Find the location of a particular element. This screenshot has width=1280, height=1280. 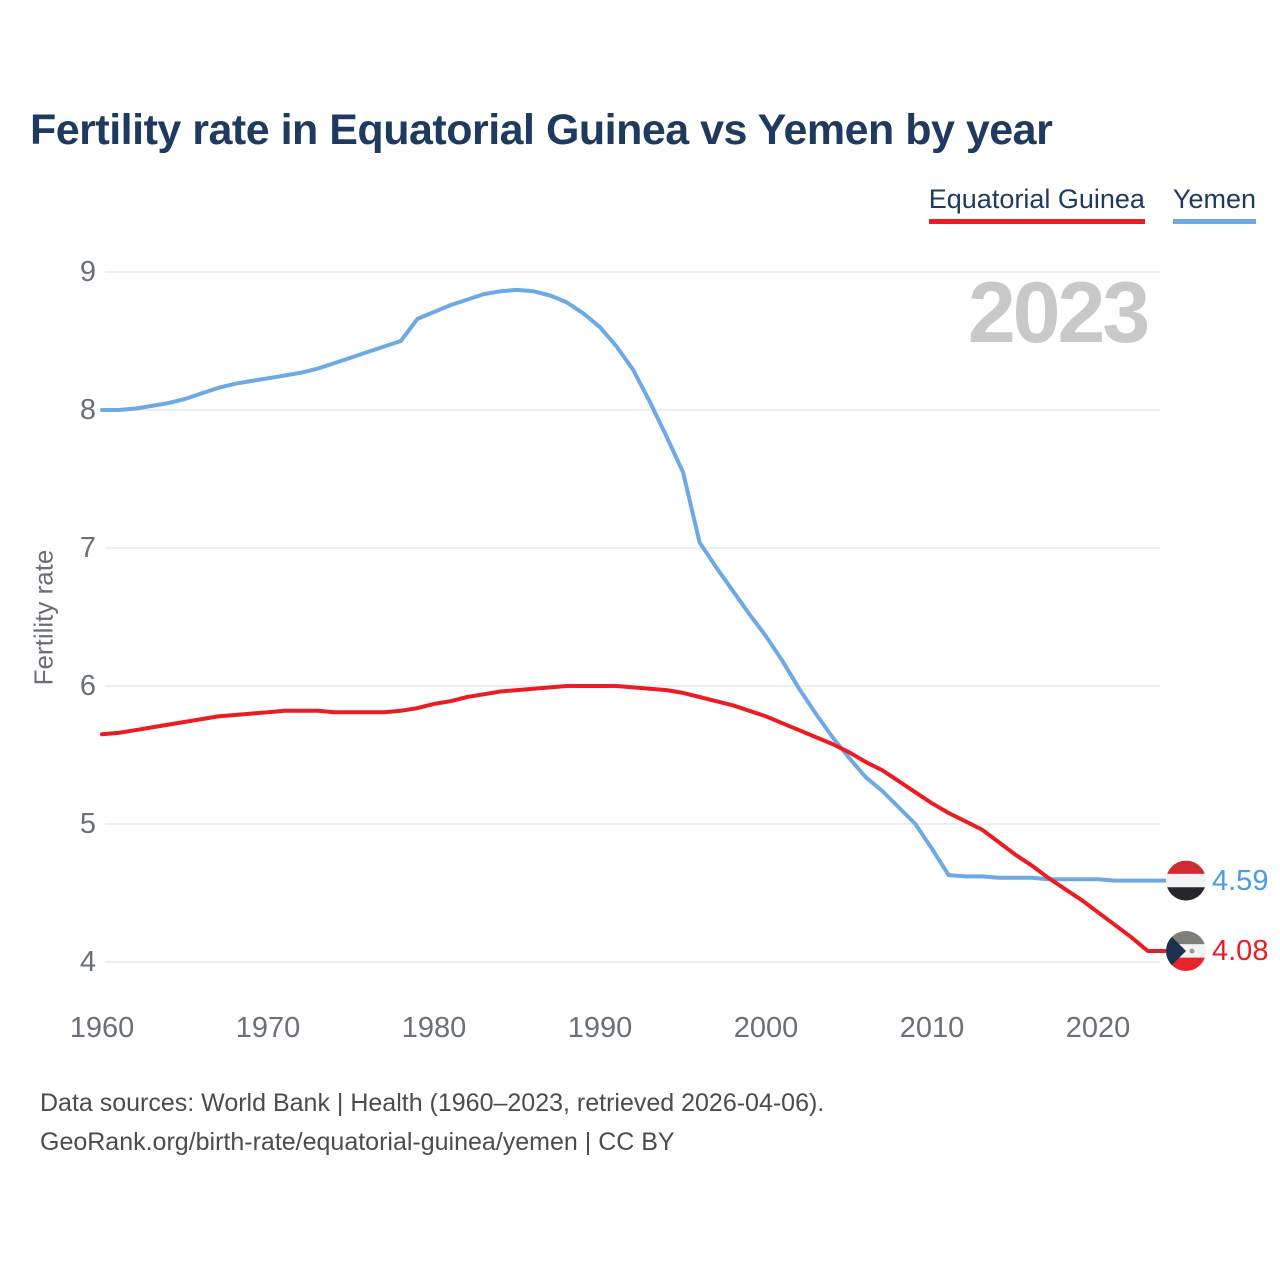

equatorial-guinea-flag-icon is located at coordinates (1186, 950).